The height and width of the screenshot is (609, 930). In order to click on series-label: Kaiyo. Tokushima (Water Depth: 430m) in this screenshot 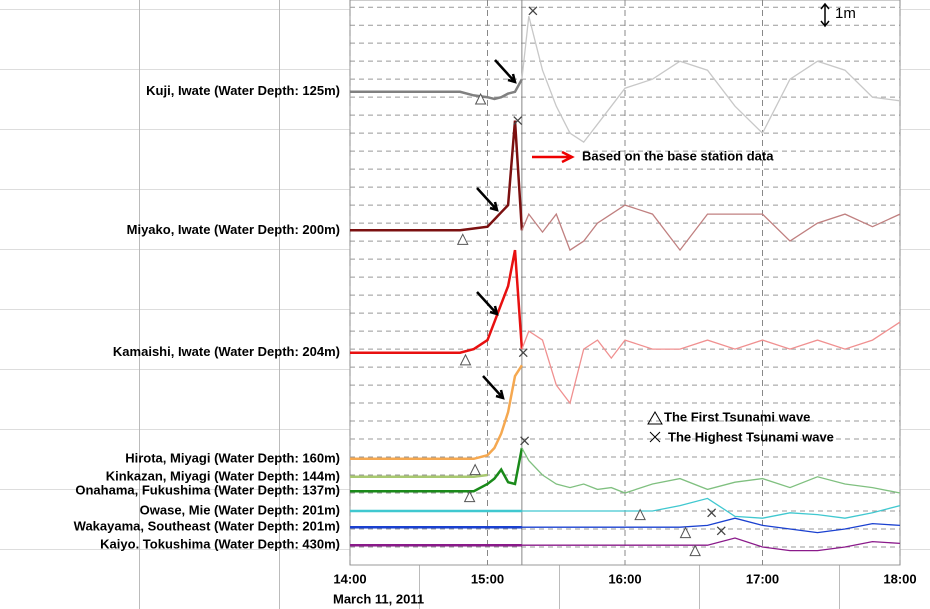, I will do `click(220, 544)`.